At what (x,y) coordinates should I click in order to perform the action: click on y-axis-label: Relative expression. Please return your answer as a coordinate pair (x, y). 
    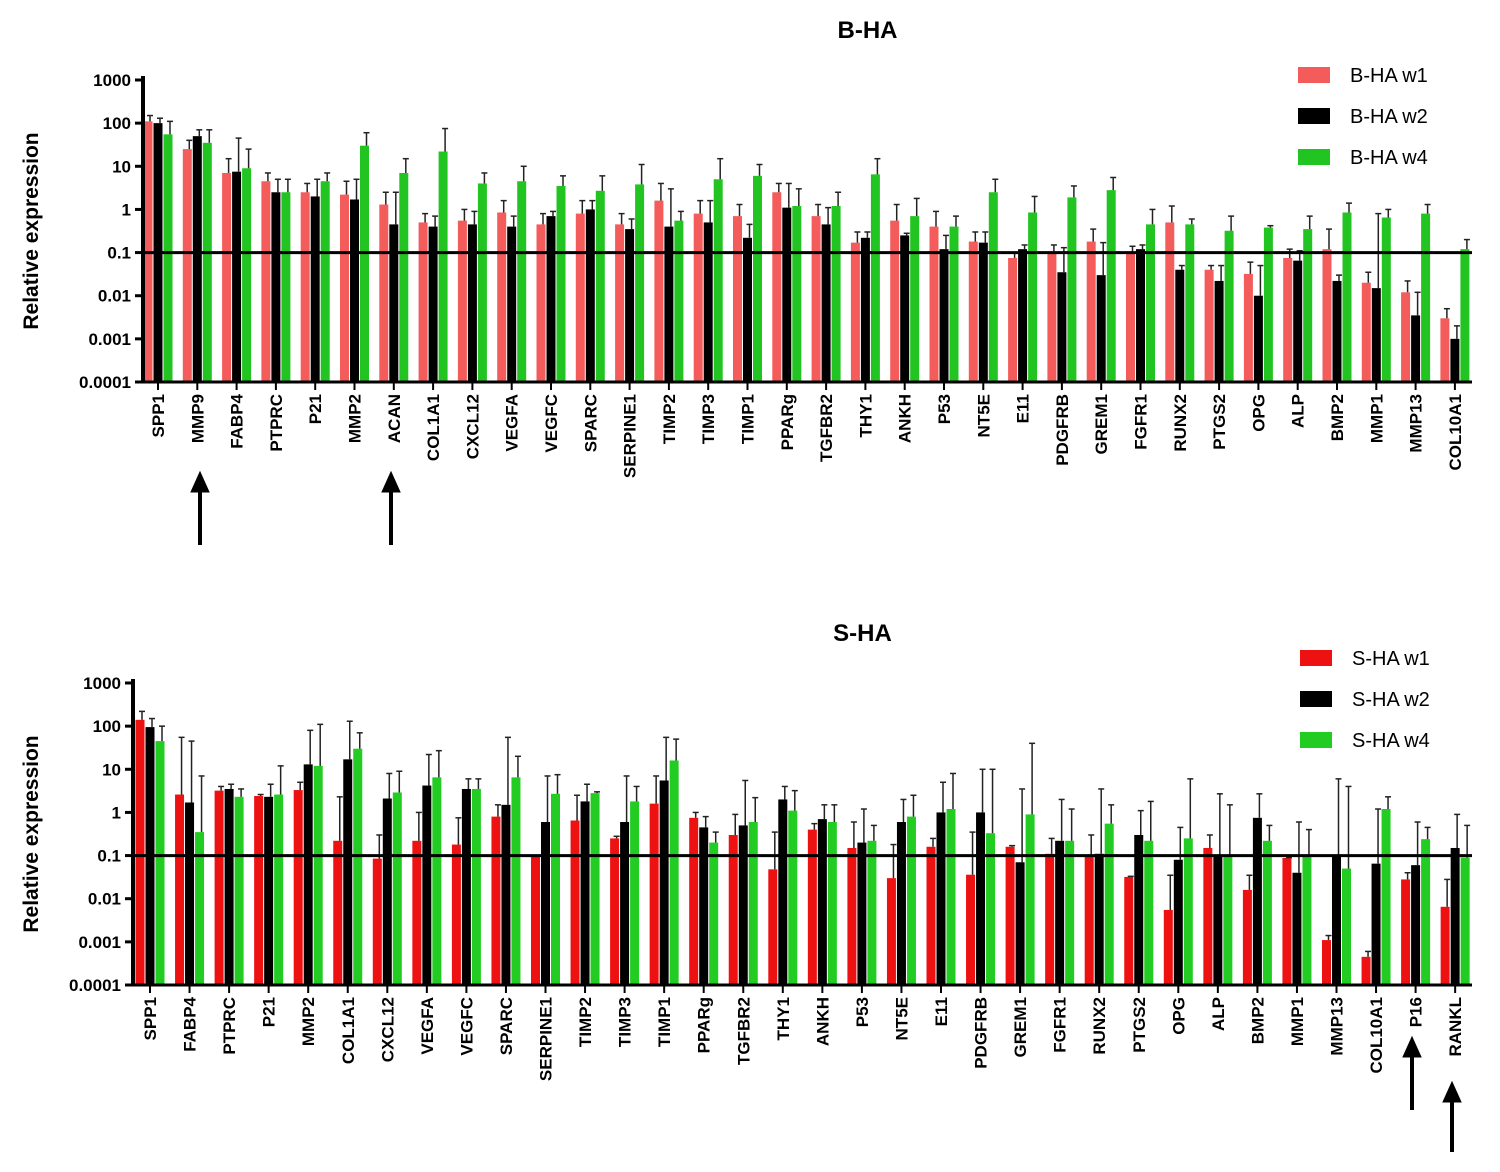
    Looking at the image, I should click on (31, 833).